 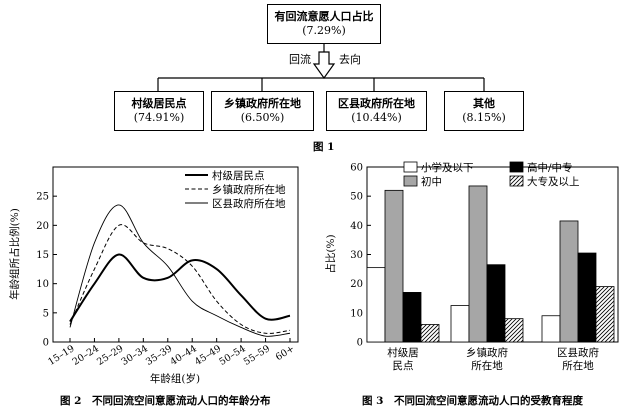 What do you see at coordinates (262, 103) in the screenshot?
I see `dest-box-label: 乡镇政府所在地` at bounding box center [262, 103].